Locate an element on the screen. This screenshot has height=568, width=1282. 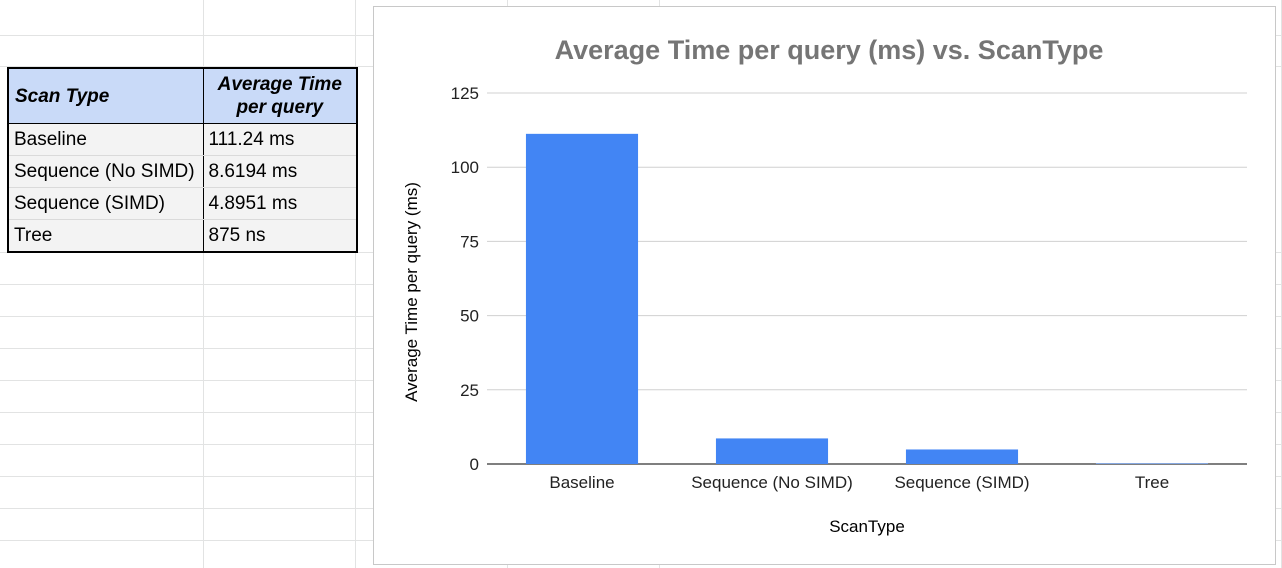
cell-scan-type: Tree is located at coordinates (105, 236).